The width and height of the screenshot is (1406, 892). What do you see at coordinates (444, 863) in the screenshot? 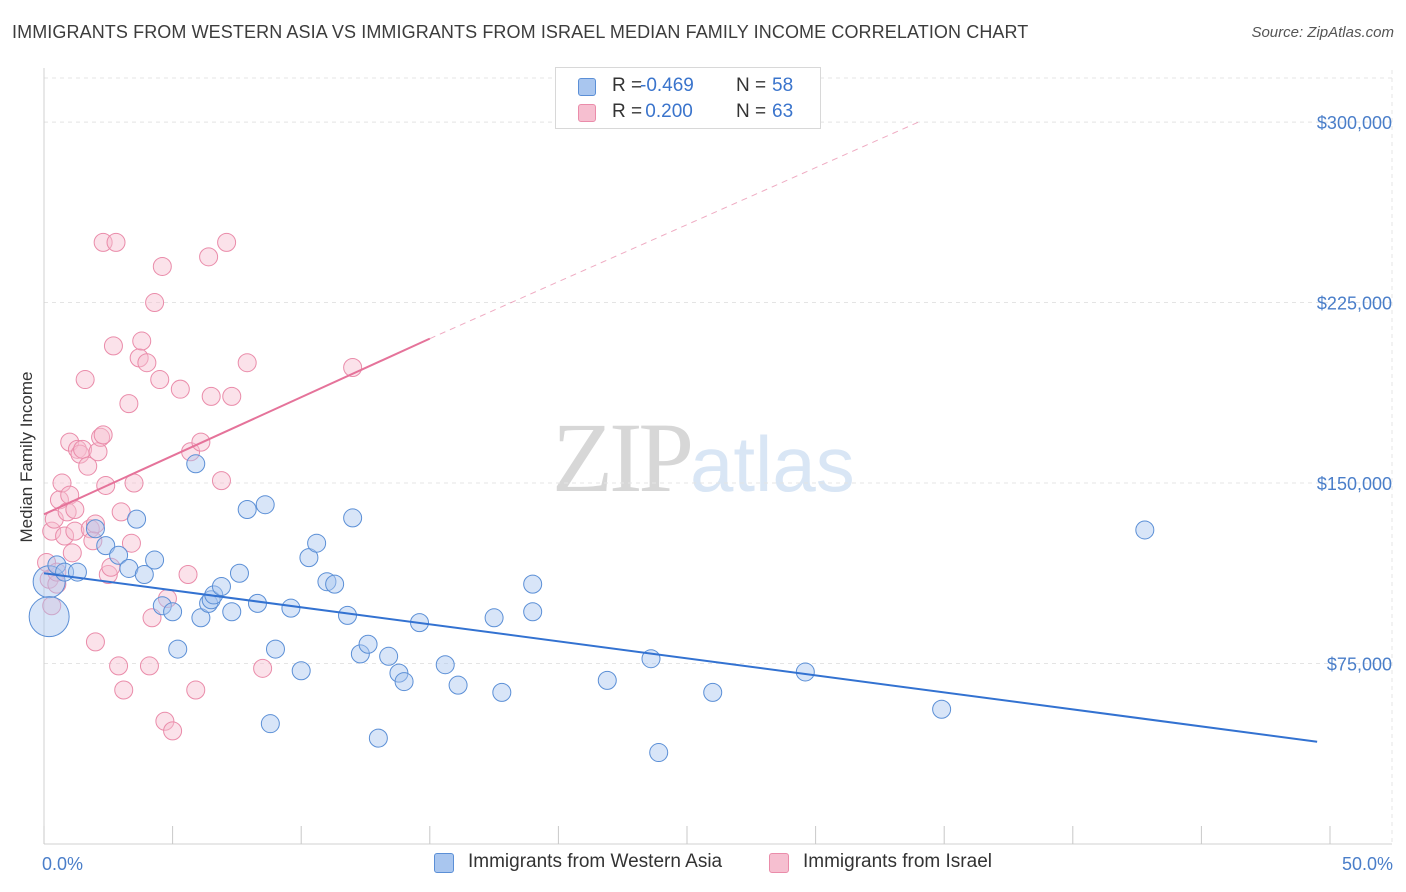
I see `bottom-legend-swatch-western-asia` at bounding box center [444, 863].